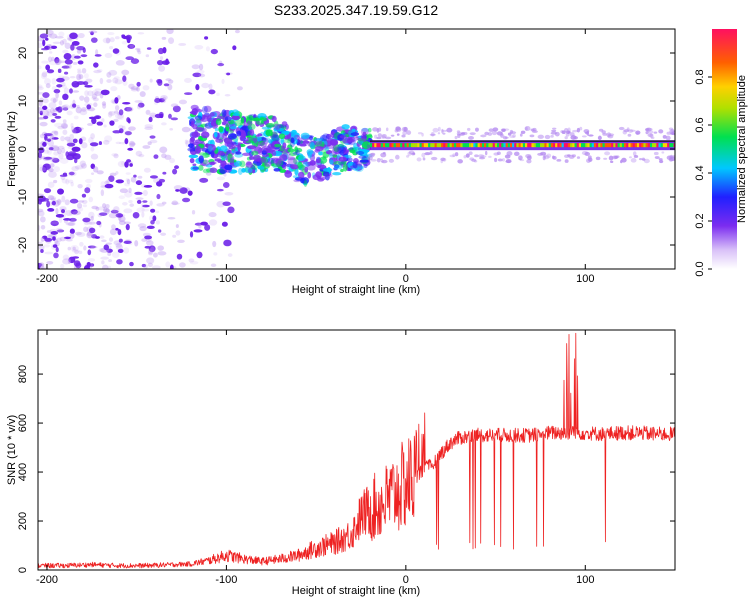  I want to click on colorbar-tick-label: 0.0, so click(700, 268).